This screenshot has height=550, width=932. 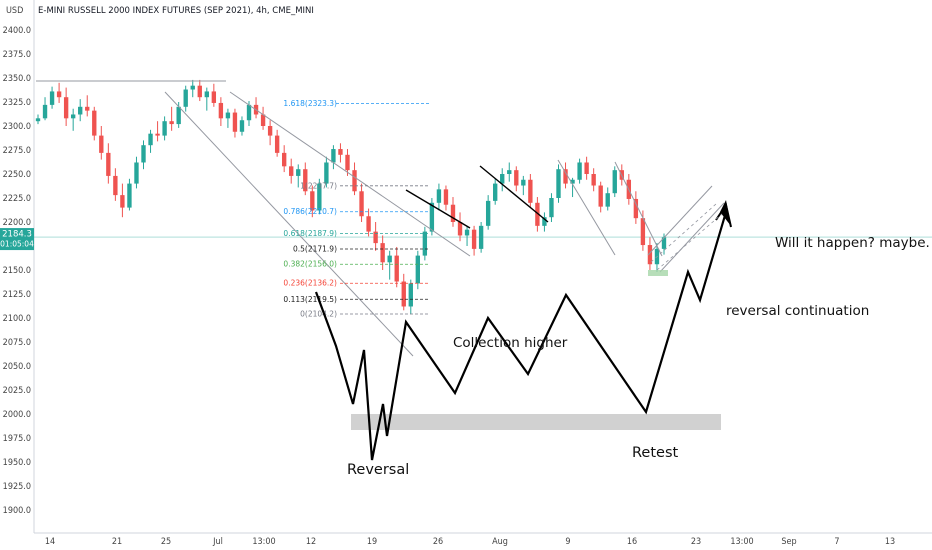 What do you see at coordinates (318, 313) in the screenshot?
I see `fib-level-label: 0(2104.2)` at bounding box center [318, 313].